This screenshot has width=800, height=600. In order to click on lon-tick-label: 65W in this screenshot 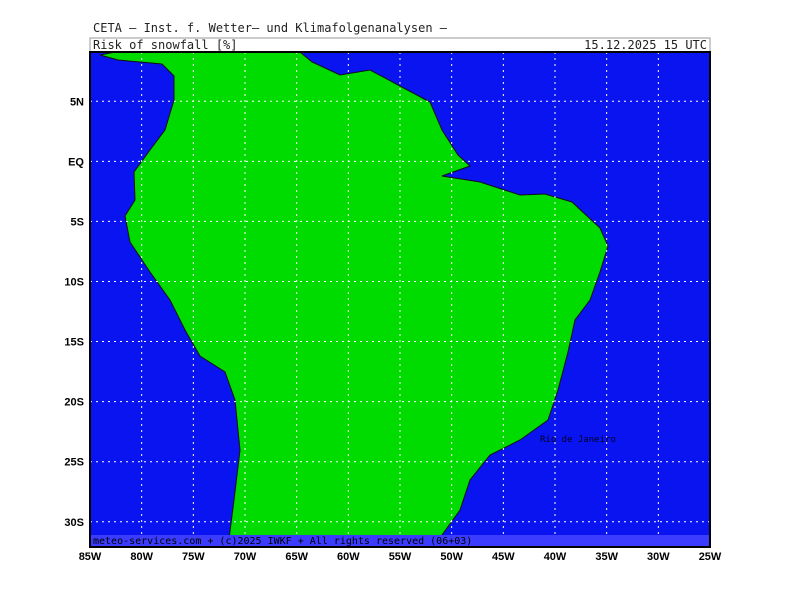, I will do `click(296, 557)`.